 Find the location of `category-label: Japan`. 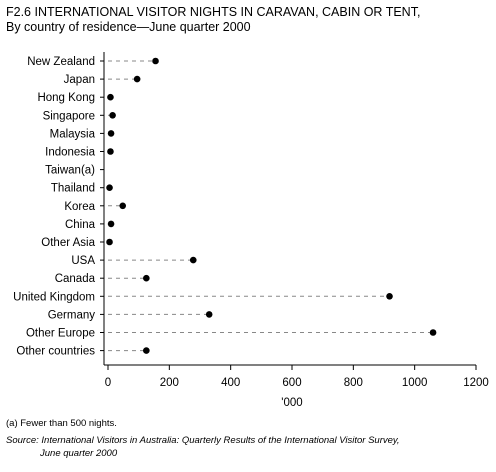

category-label: Japan is located at coordinates (79, 80).